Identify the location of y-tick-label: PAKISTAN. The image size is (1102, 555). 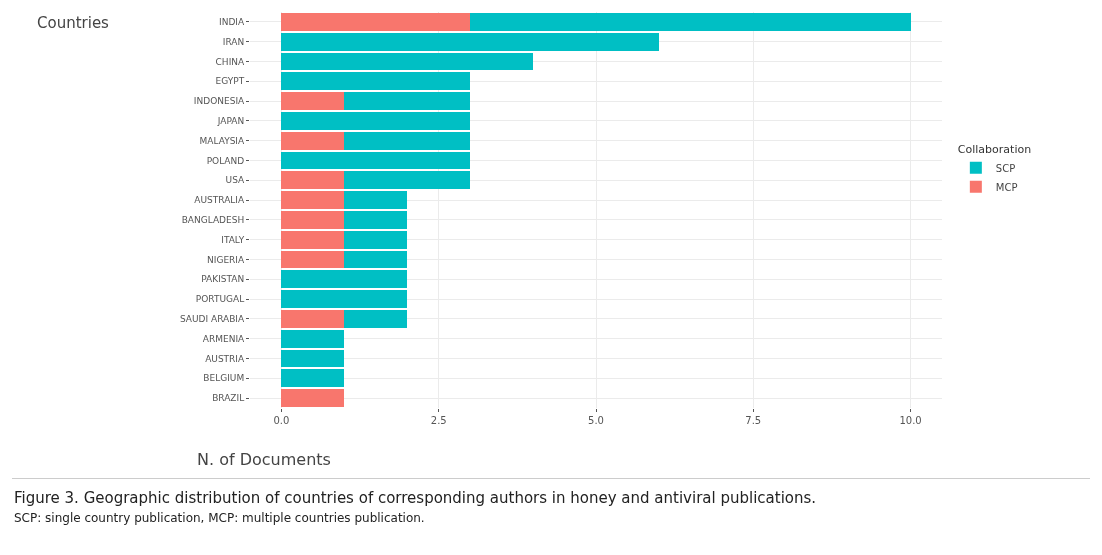
(223, 279).